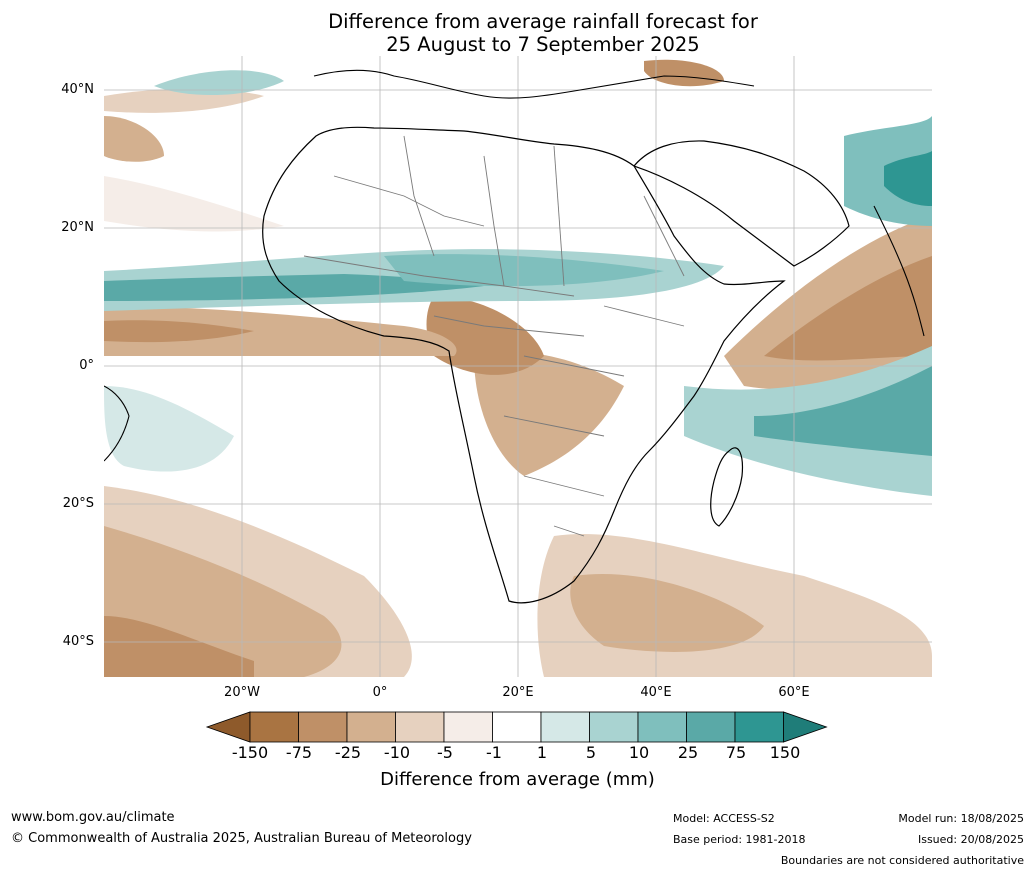  I want to click on model-run-text: Model run: 18/08/2025, so click(961, 818).